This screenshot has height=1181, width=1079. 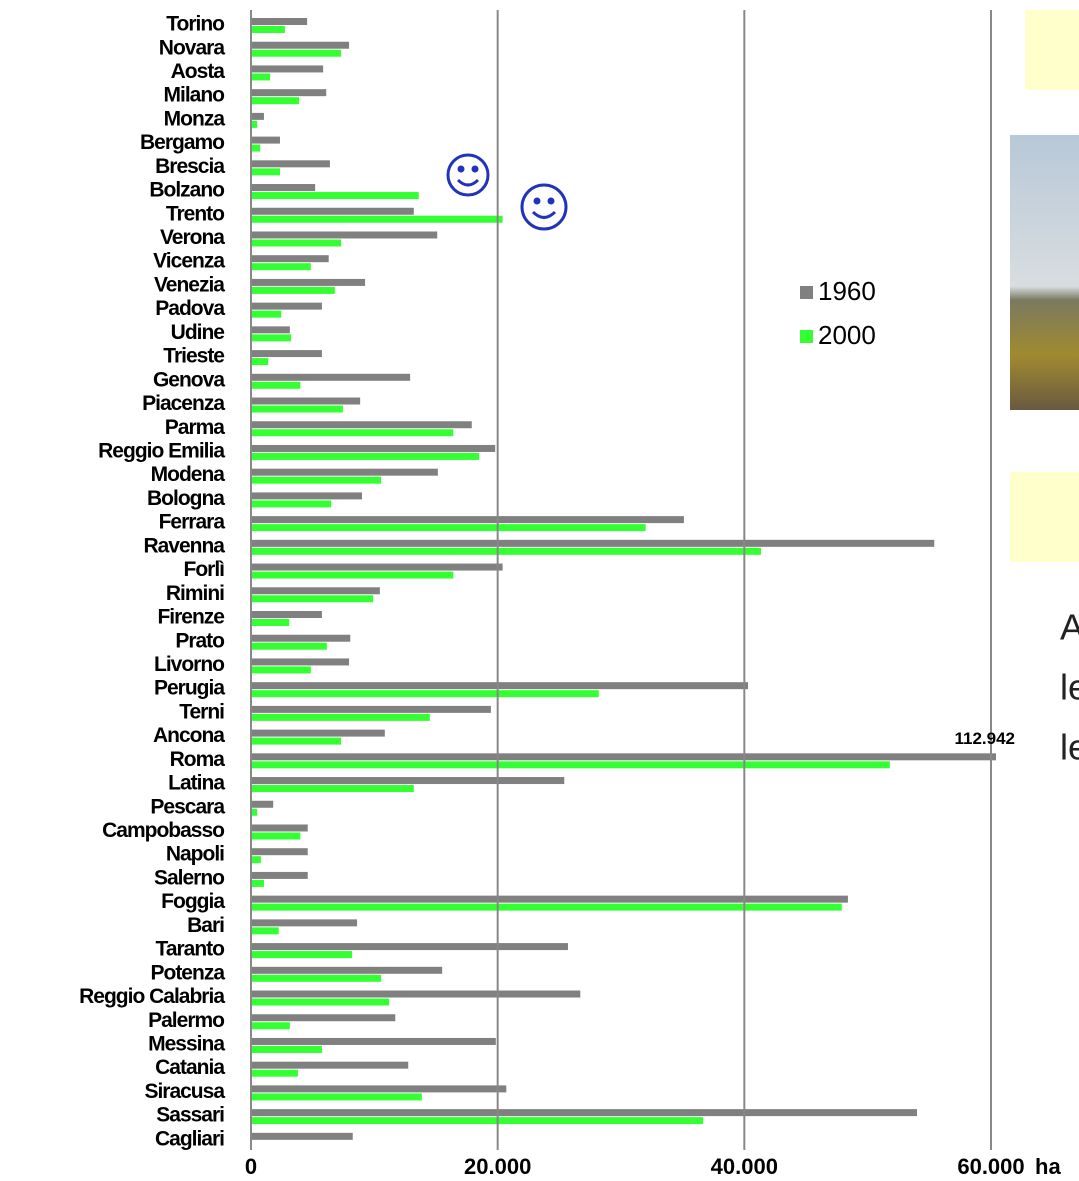 I want to click on y-tick-label: Modena, so click(x=188, y=474).